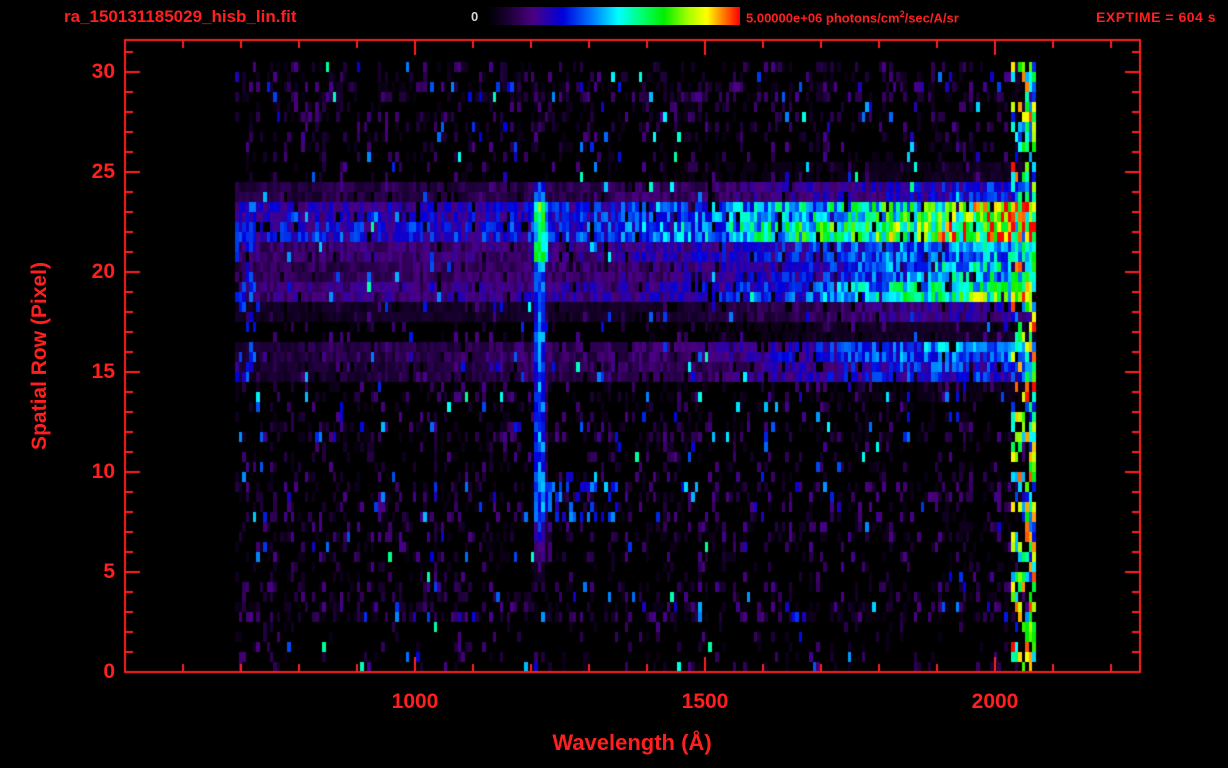 This screenshot has width=1228, height=768. Describe the element at coordinates (613, 16) in the screenshot. I see `colorbar-gradient` at that location.